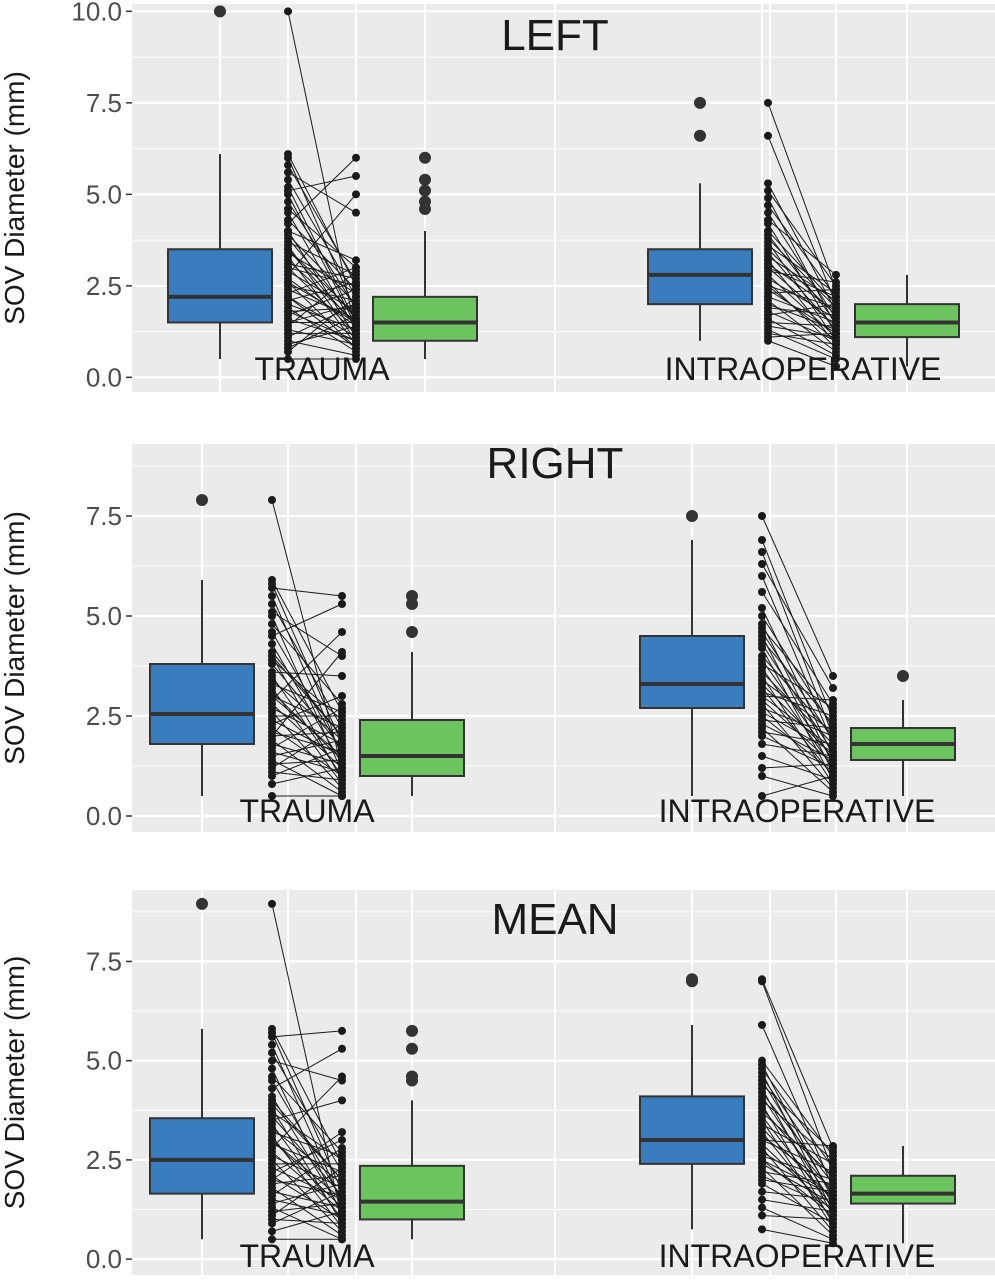 The image size is (995, 1280). What do you see at coordinates (104, 716) in the screenshot?
I see `y-tick-label: 2.5` at bounding box center [104, 716].